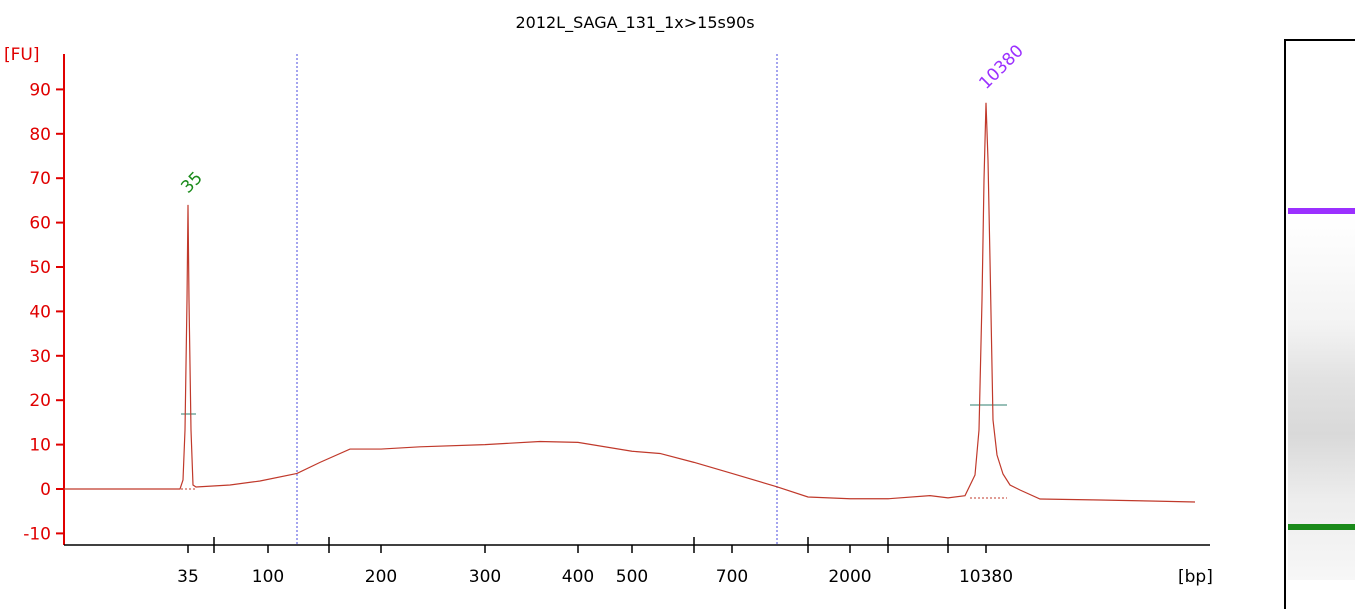 The image size is (1355, 609). What do you see at coordinates (1321, 211) in the screenshot?
I see `gel-band-upper-marker` at bounding box center [1321, 211].